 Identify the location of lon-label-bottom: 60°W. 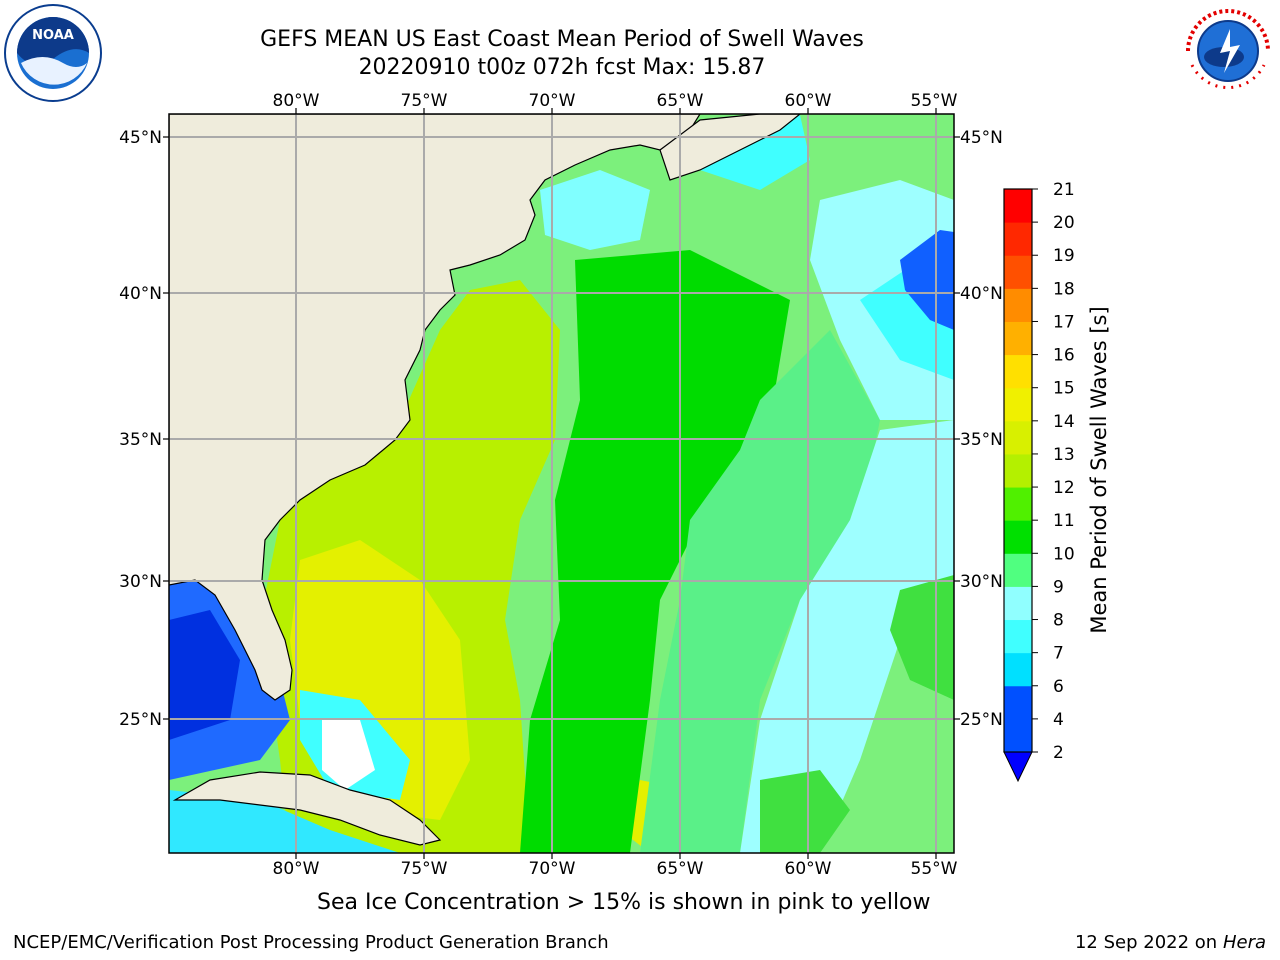
(808, 869).